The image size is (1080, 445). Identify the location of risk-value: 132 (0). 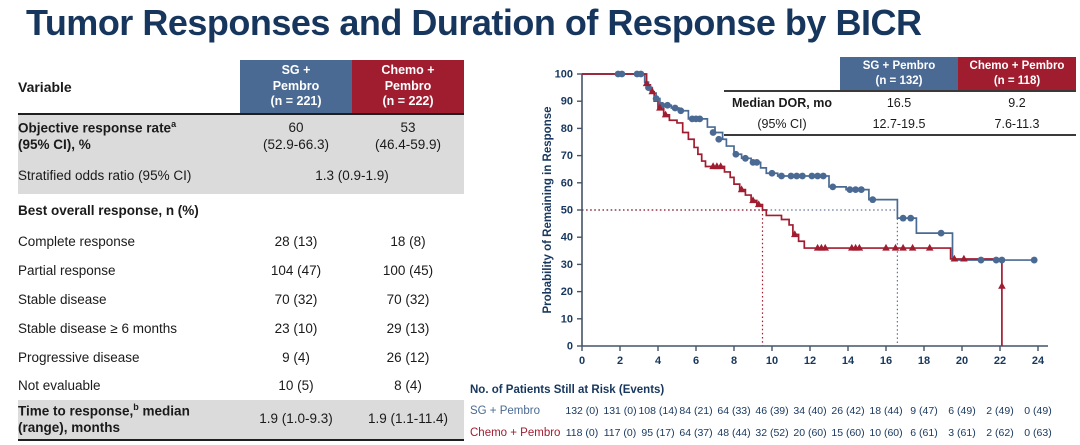
(582, 411).